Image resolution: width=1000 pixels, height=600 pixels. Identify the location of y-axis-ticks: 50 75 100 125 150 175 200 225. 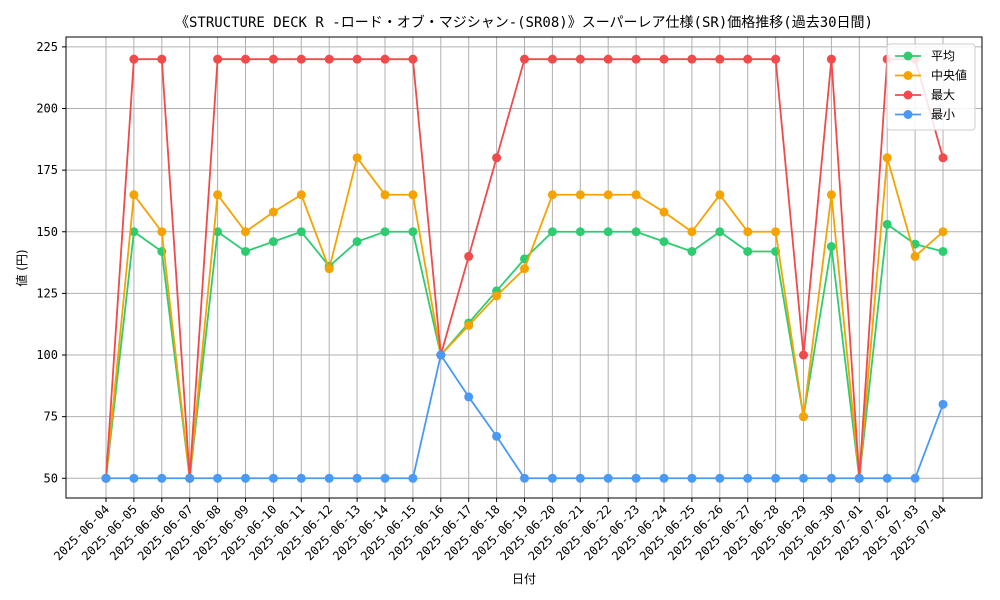
(51, 262).